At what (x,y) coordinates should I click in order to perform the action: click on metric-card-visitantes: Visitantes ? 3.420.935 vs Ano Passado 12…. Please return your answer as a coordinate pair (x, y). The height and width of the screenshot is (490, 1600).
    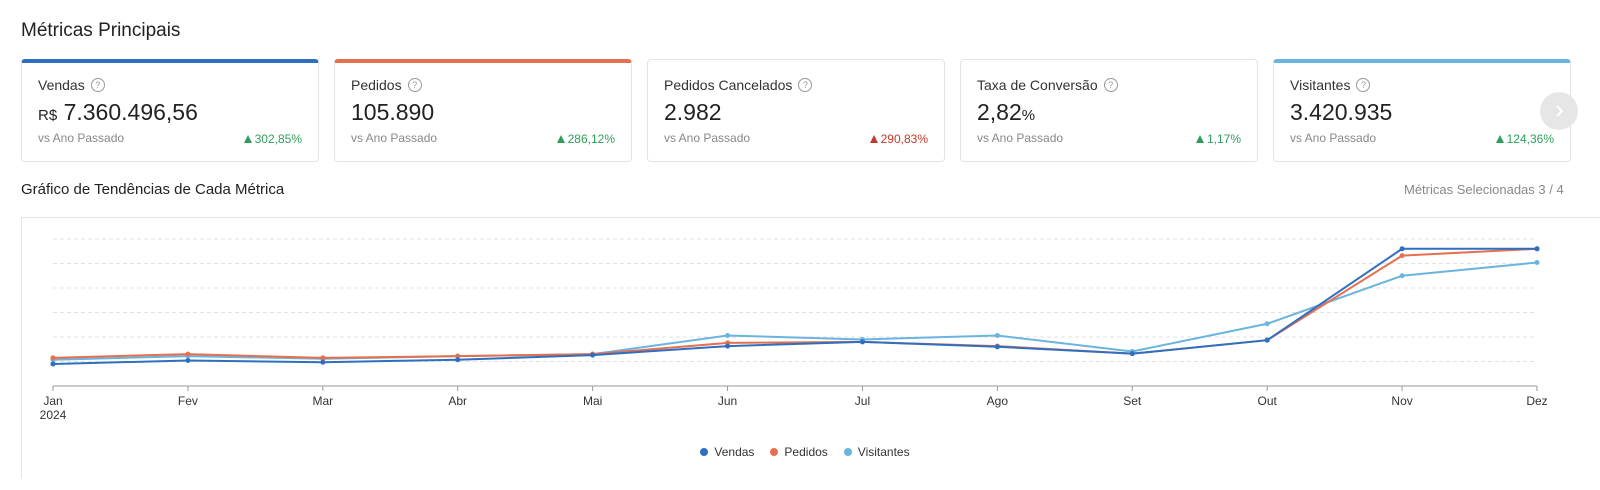
    Looking at the image, I should click on (1422, 110).